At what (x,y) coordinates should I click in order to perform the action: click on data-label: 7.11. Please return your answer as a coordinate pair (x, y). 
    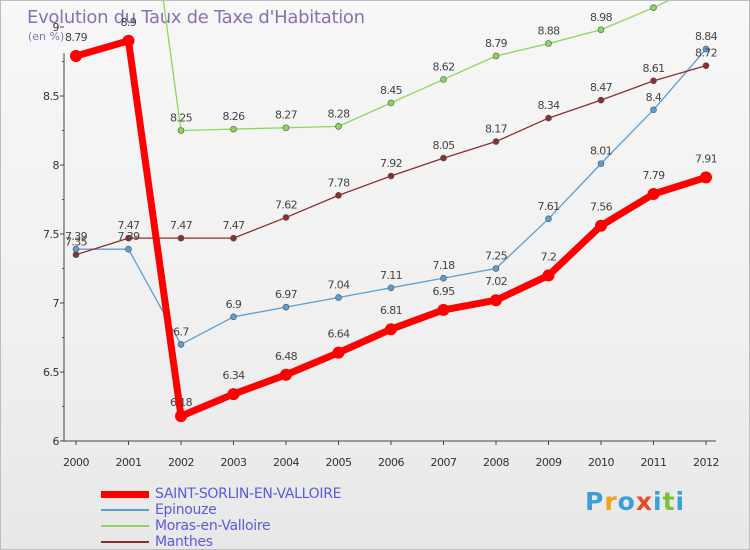
    Looking at the image, I should click on (391, 275).